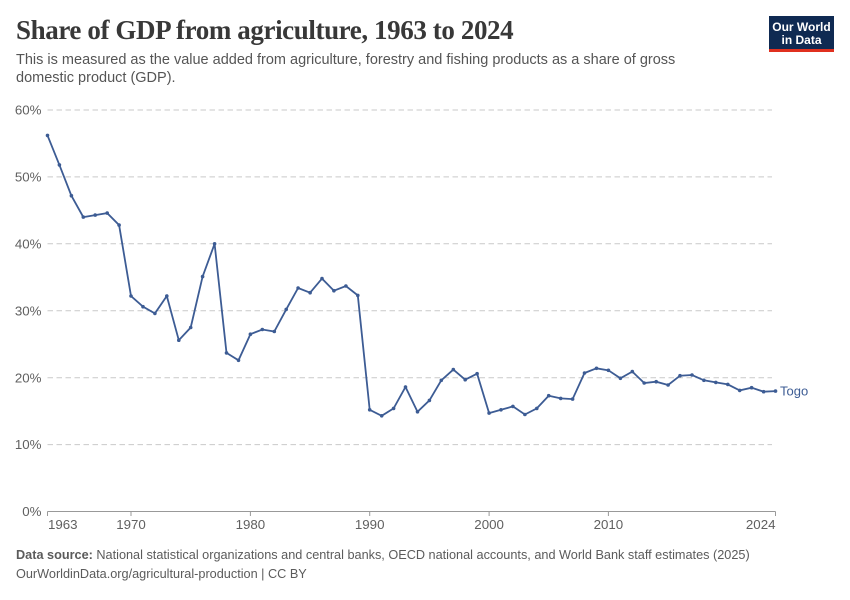  What do you see at coordinates (609, 524) in the screenshot?
I see `svg-text: 2010` at bounding box center [609, 524].